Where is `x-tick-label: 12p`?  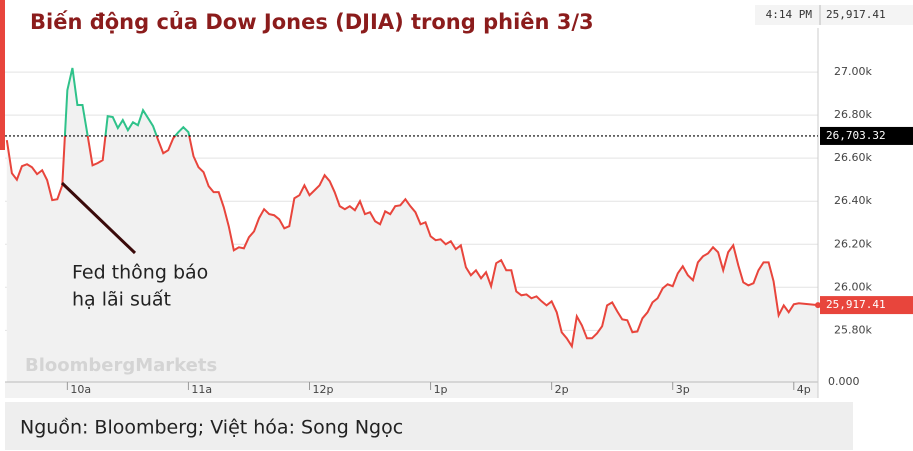
x-tick-label: 12p is located at coordinates (322, 389).